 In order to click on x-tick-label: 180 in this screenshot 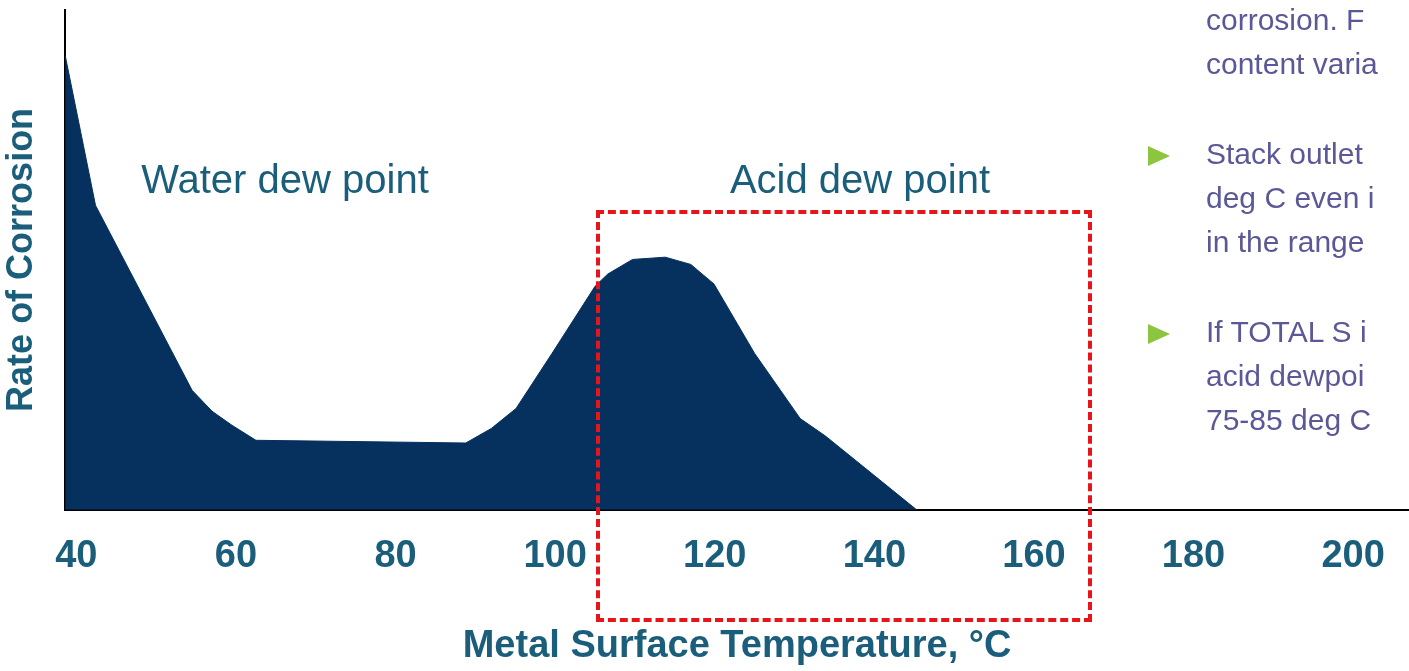, I will do `click(1193, 554)`.